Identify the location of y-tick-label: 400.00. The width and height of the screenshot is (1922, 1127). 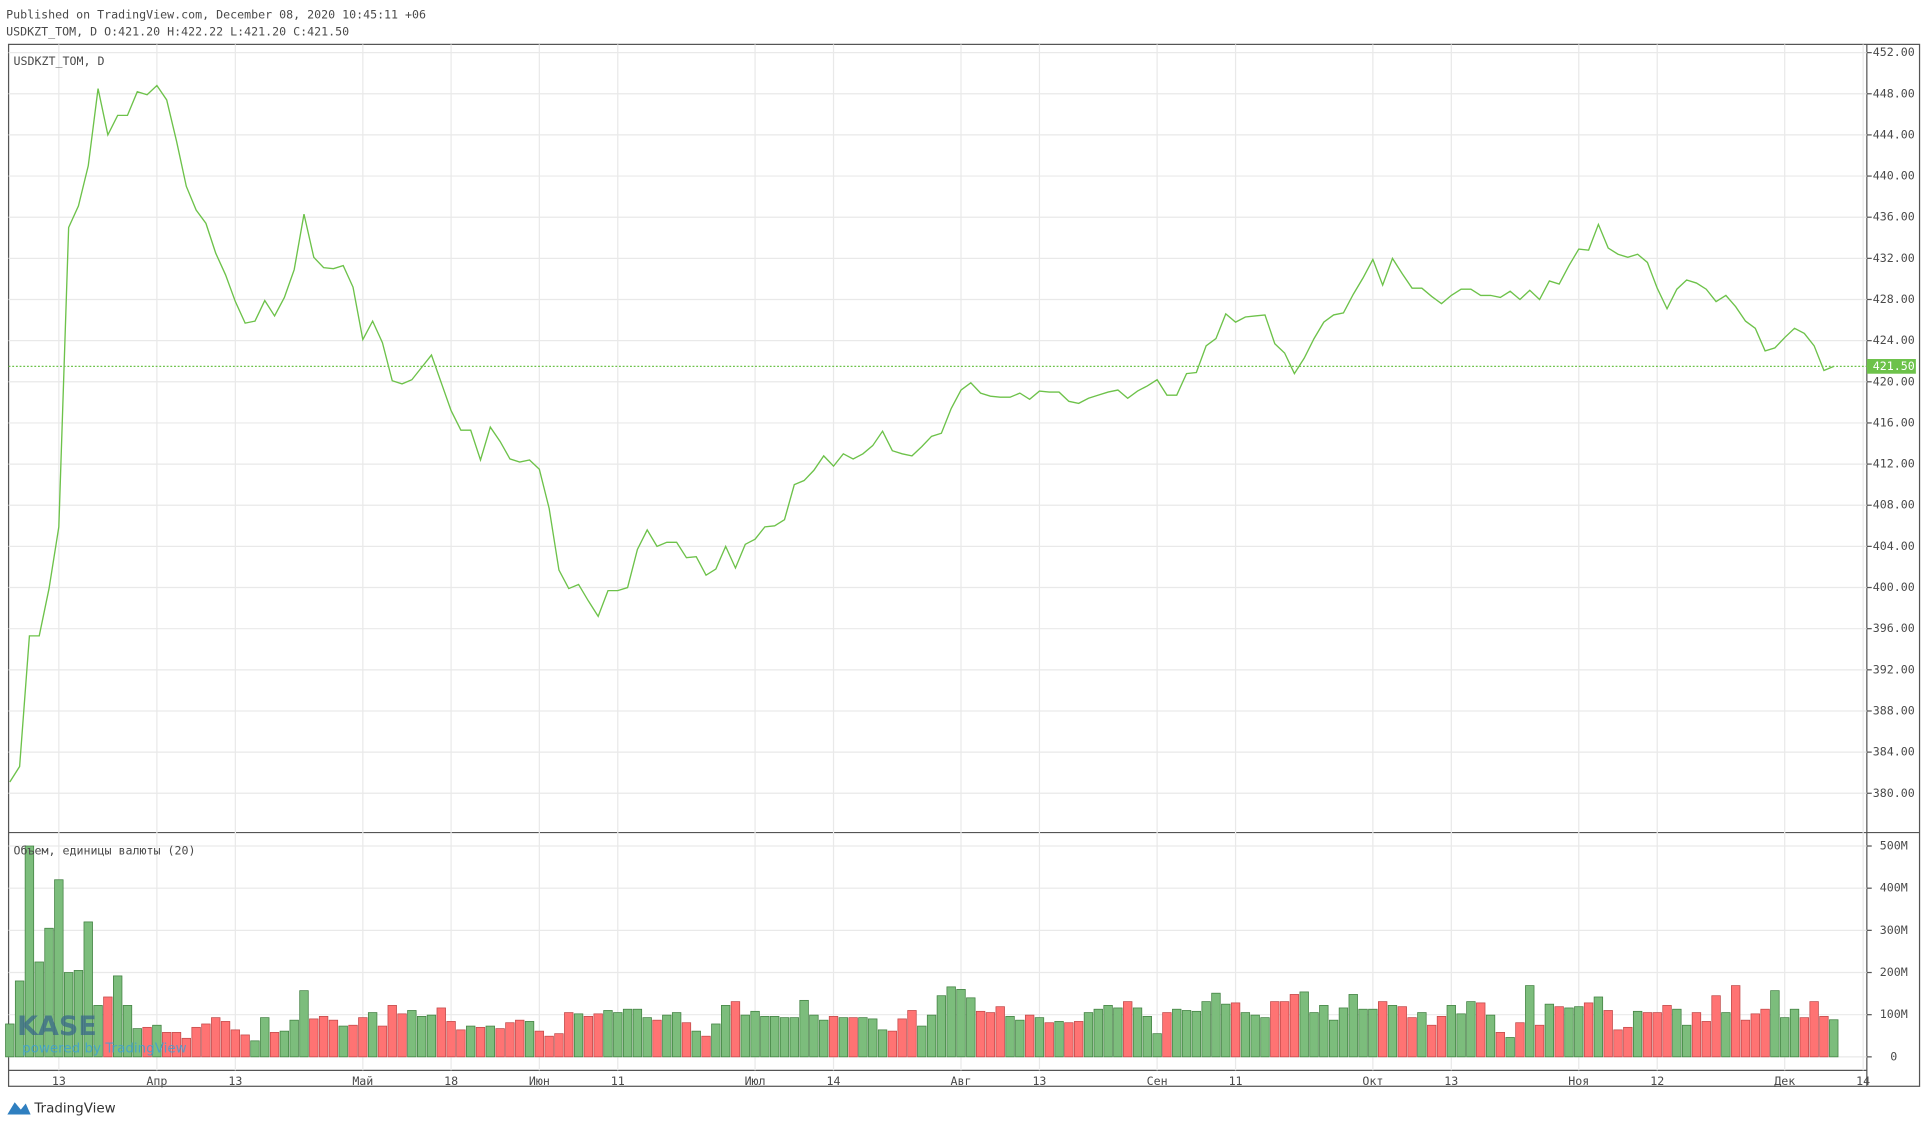
(1894, 587).